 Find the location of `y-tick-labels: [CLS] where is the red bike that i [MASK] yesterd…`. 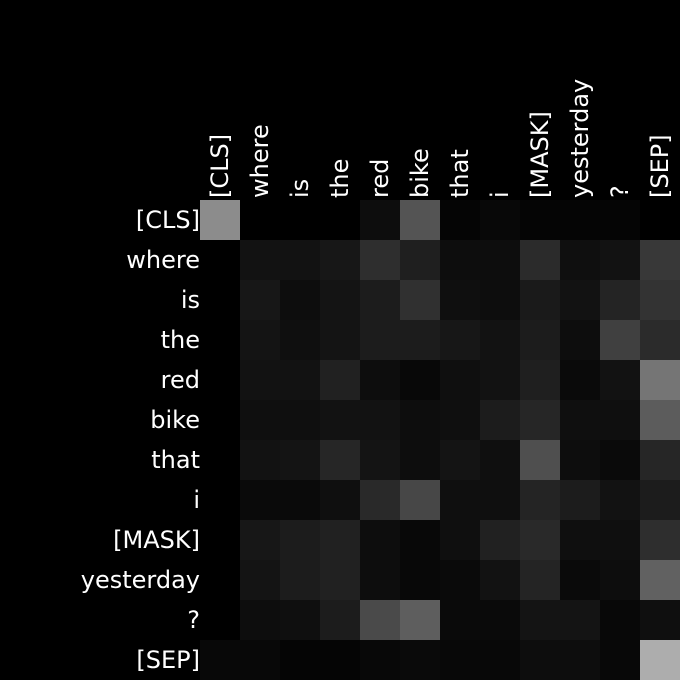

y-tick-labels: [CLS] where is the red bike that i [MASK] yesterd… is located at coordinates (140, 440).